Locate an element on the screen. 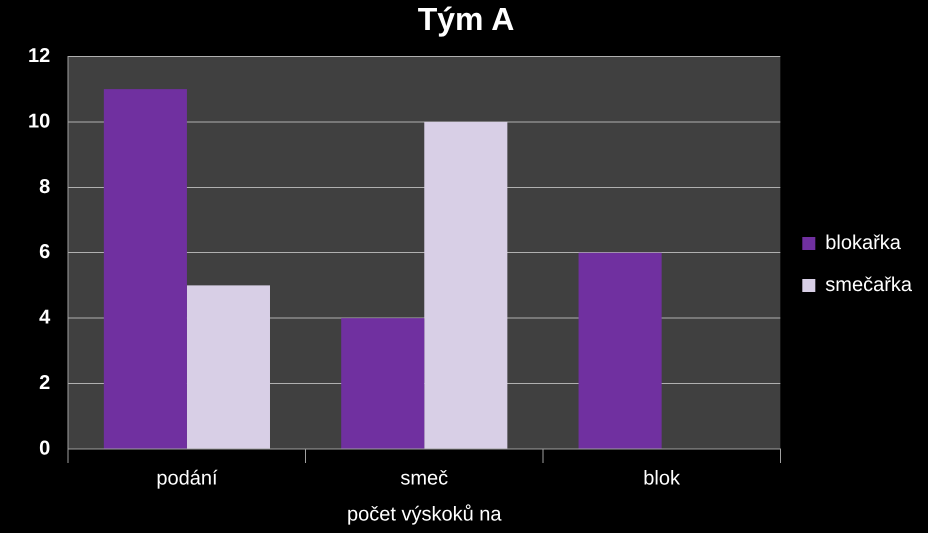  x-axis-title: počet výskoků na is located at coordinates (424, 515).